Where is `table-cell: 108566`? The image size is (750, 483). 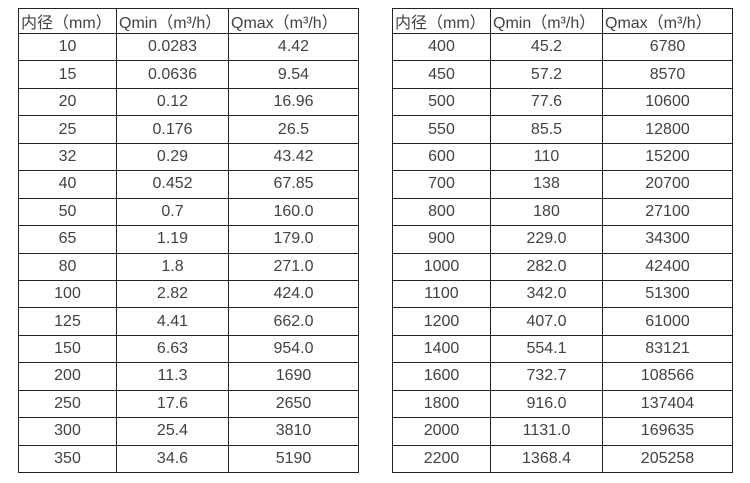
table-cell: 108566 is located at coordinates (667, 376).